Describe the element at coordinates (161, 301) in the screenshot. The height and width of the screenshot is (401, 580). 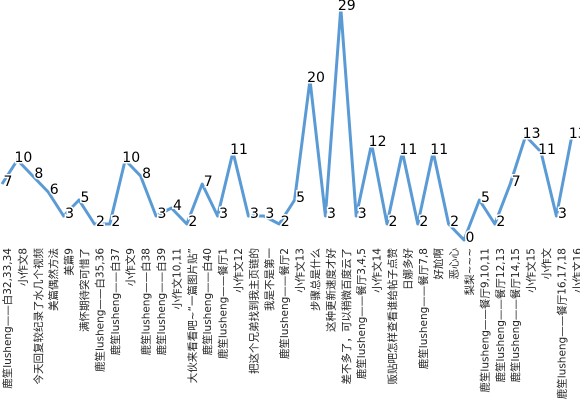
I see `x-tick-label: 鹿笙lusheng——白39` at that location.